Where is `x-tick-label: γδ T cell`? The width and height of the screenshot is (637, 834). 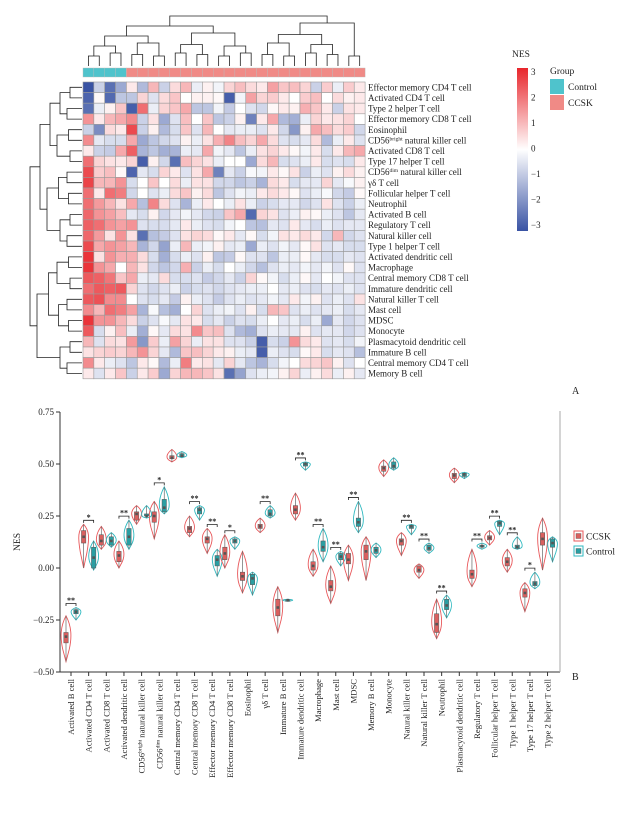 x-tick-label: γδ T cell is located at coordinates (265, 693).